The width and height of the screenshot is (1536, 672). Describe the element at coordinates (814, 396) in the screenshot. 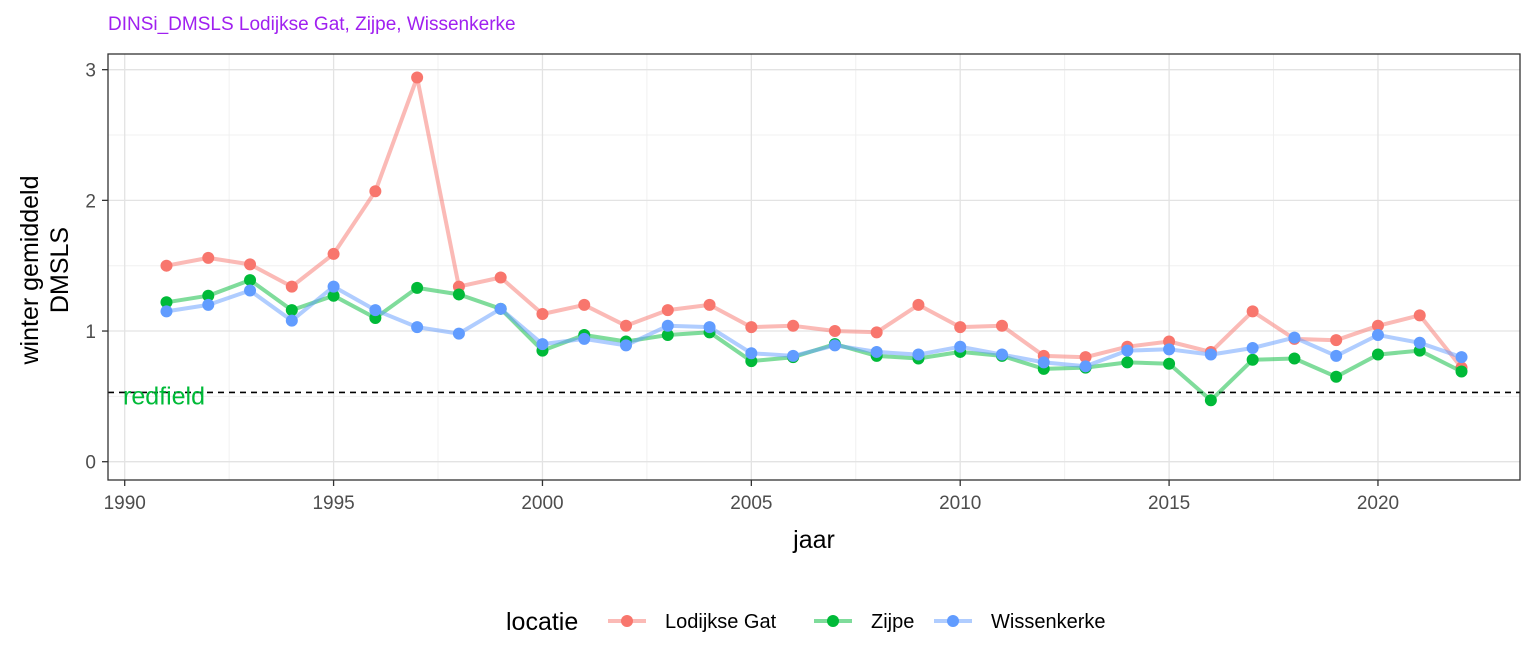

I see `redfield-reference: redfield` at that location.